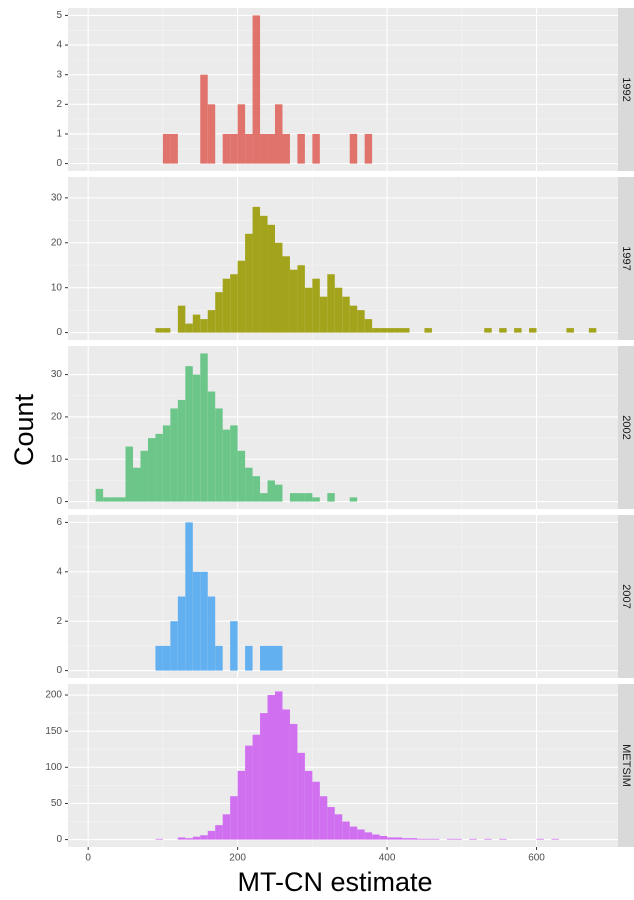 The height and width of the screenshot is (900, 634). I want to click on y-tick-label: 4, so click(59, 571).